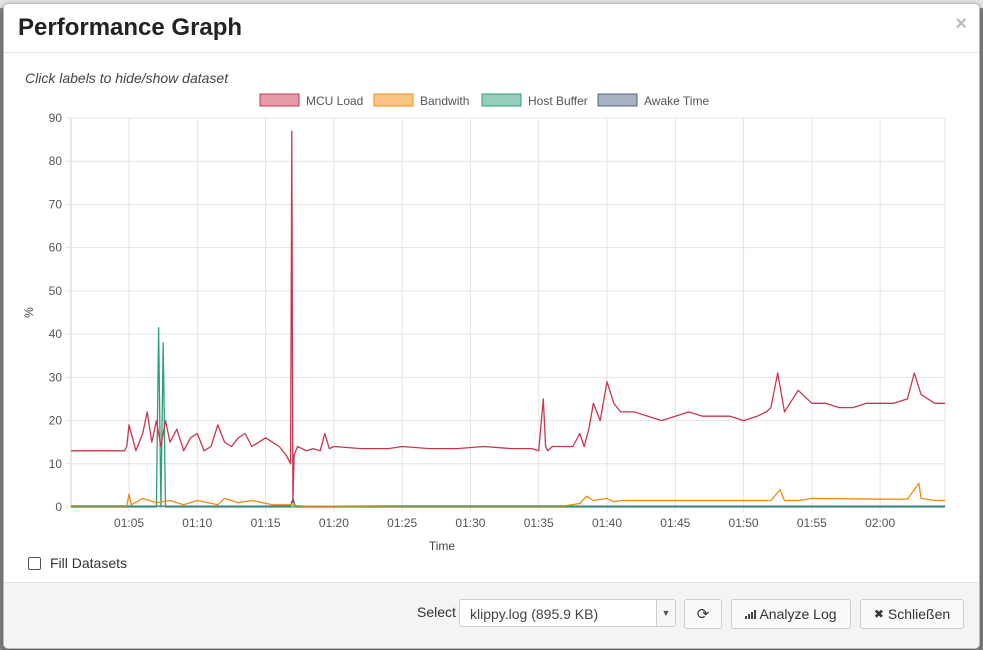 The width and height of the screenshot is (983, 650). Describe the element at coordinates (56, 464) in the screenshot. I see `y-tick-label: 10` at that location.